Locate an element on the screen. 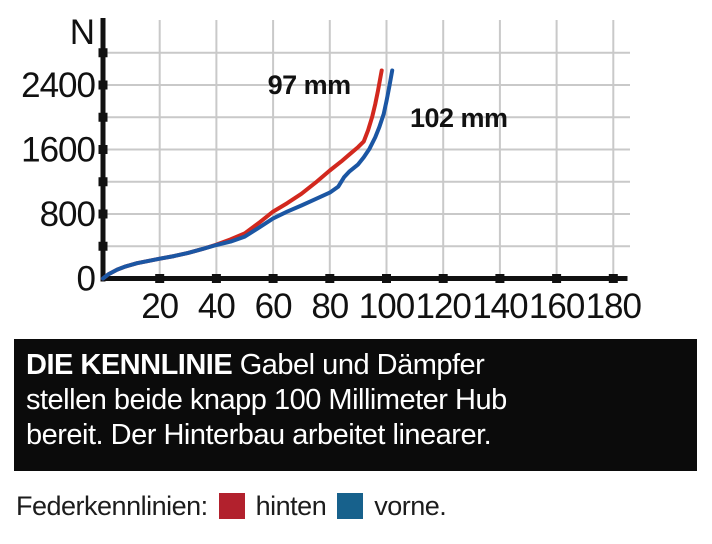 The image size is (712, 544). caption-line-3-text: bereit. Der Hinterbau arbeitet linearer. is located at coordinates (259, 435).